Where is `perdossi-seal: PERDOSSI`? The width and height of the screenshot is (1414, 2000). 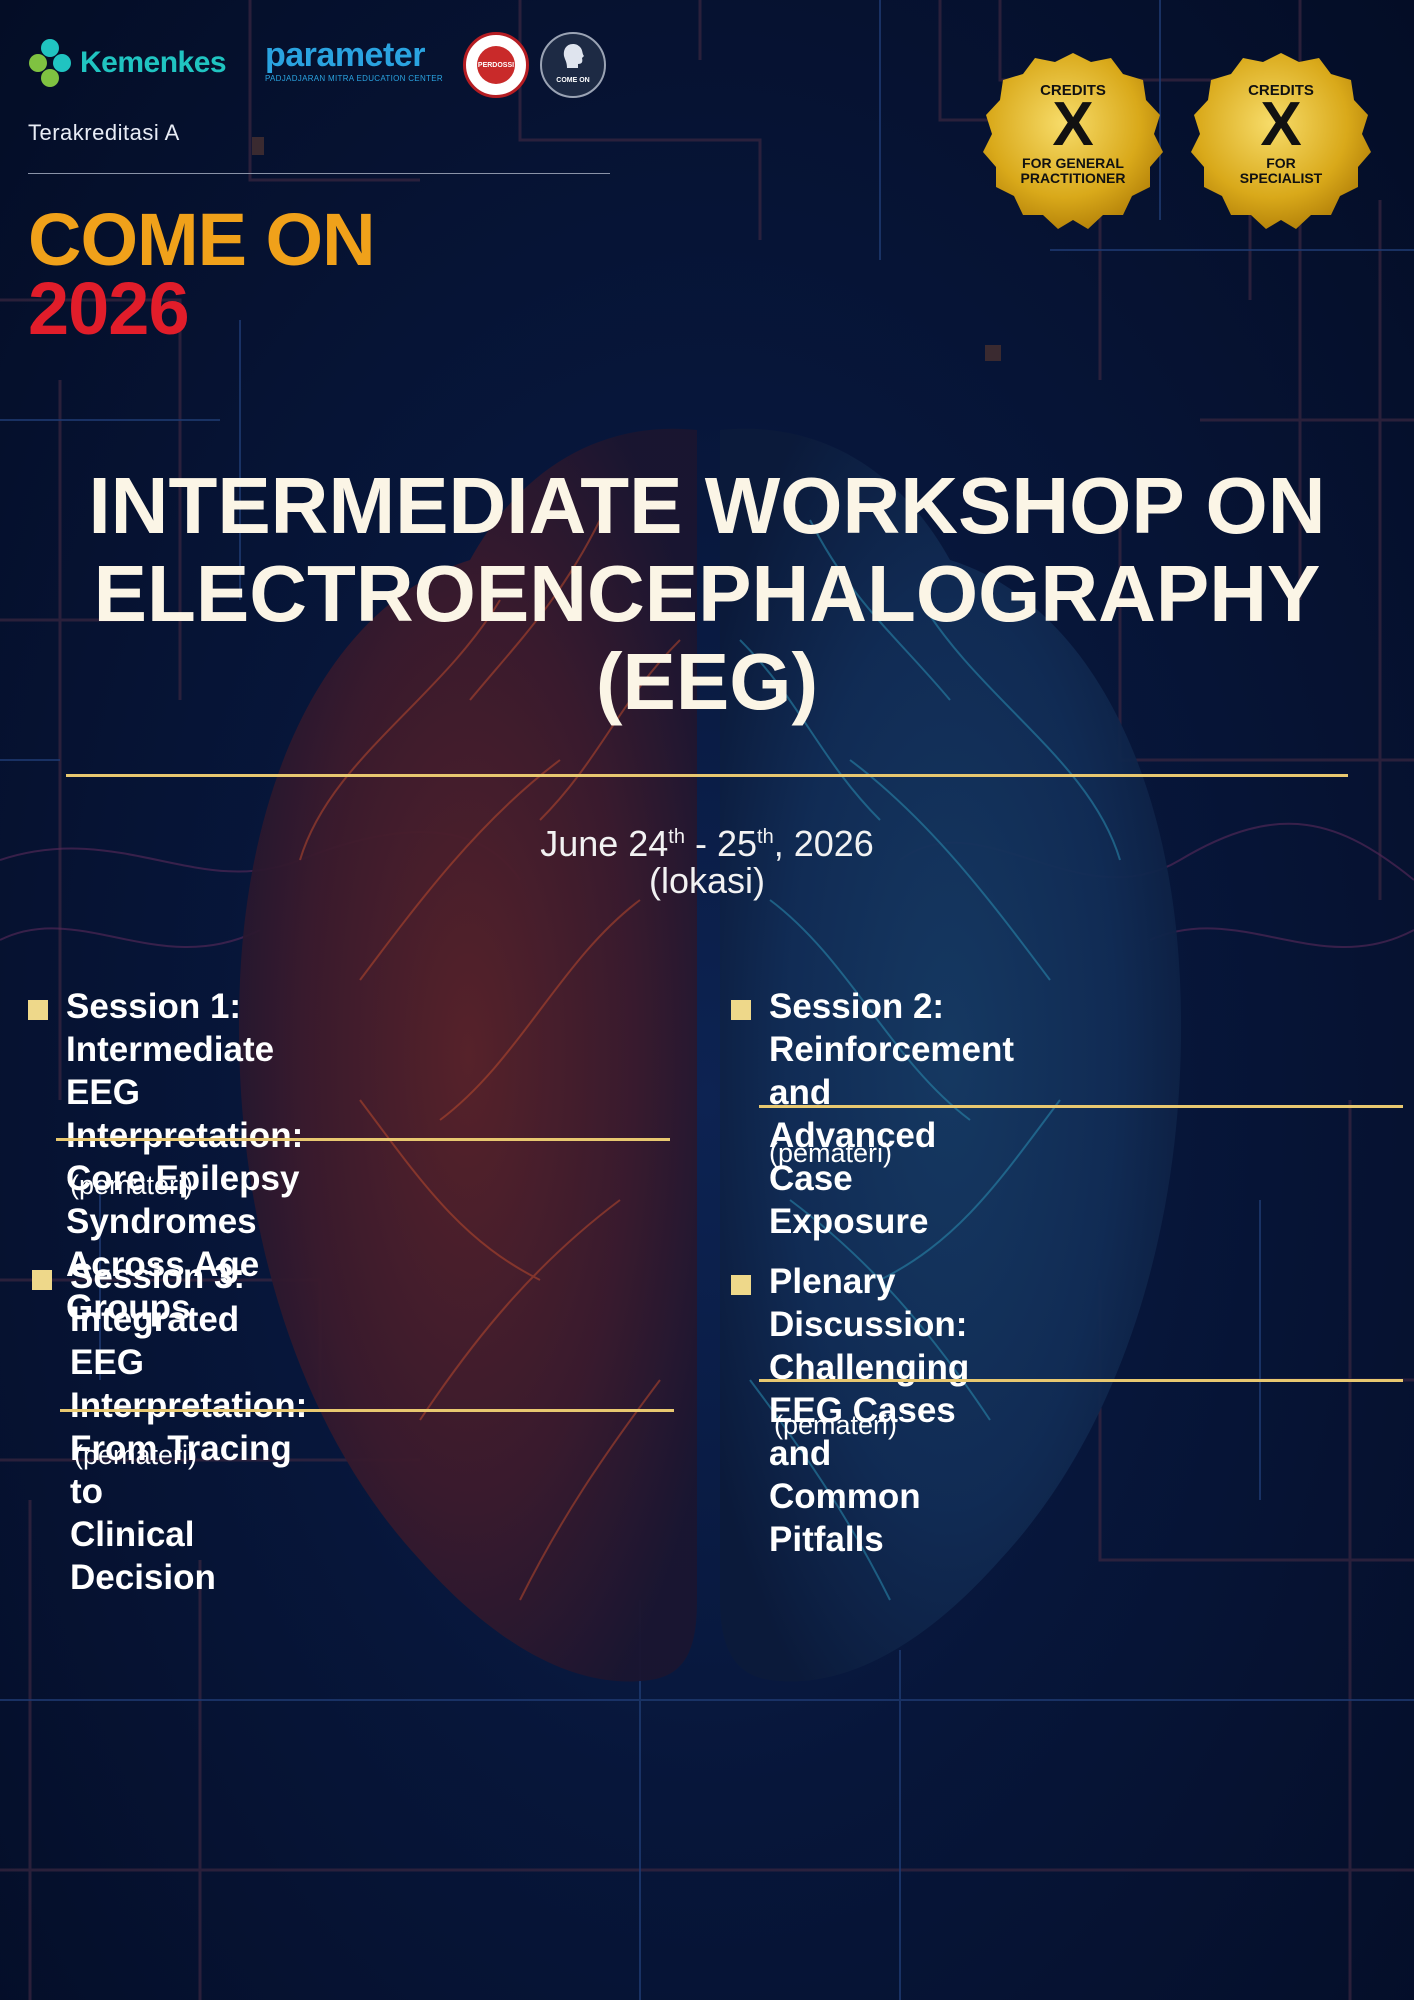 perdossi-seal: PERDOSSI is located at coordinates (496, 65).